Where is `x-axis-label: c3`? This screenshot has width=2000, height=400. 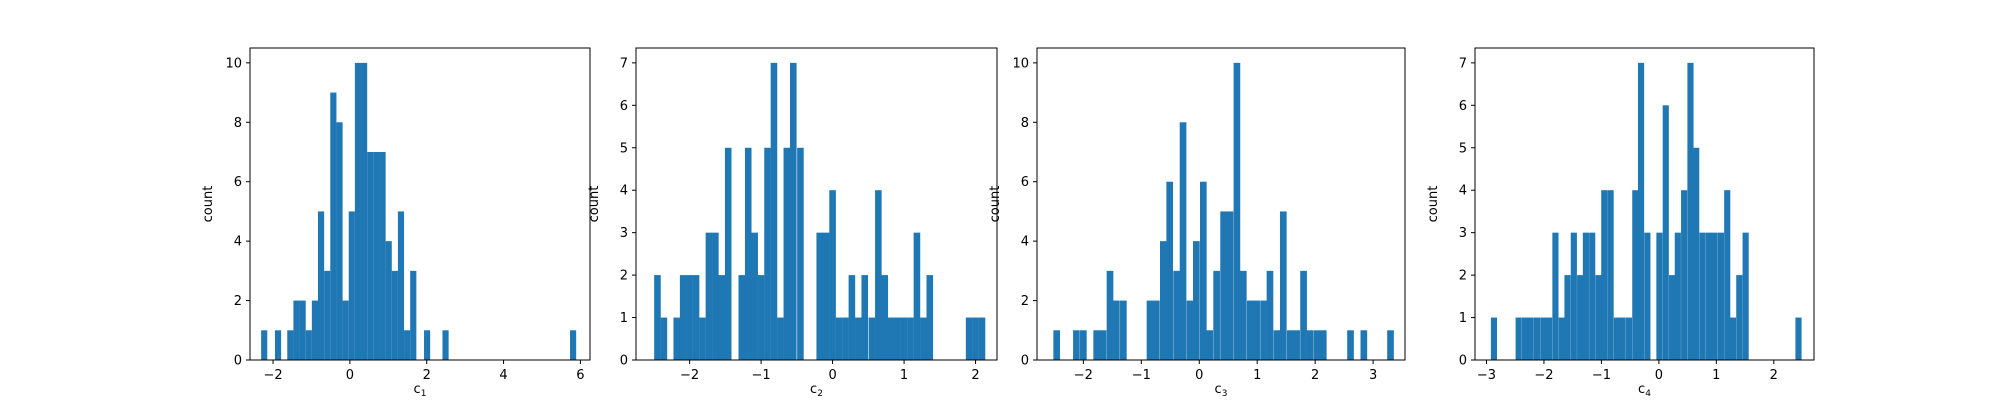
x-axis-label: c3 is located at coordinates (1221, 390).